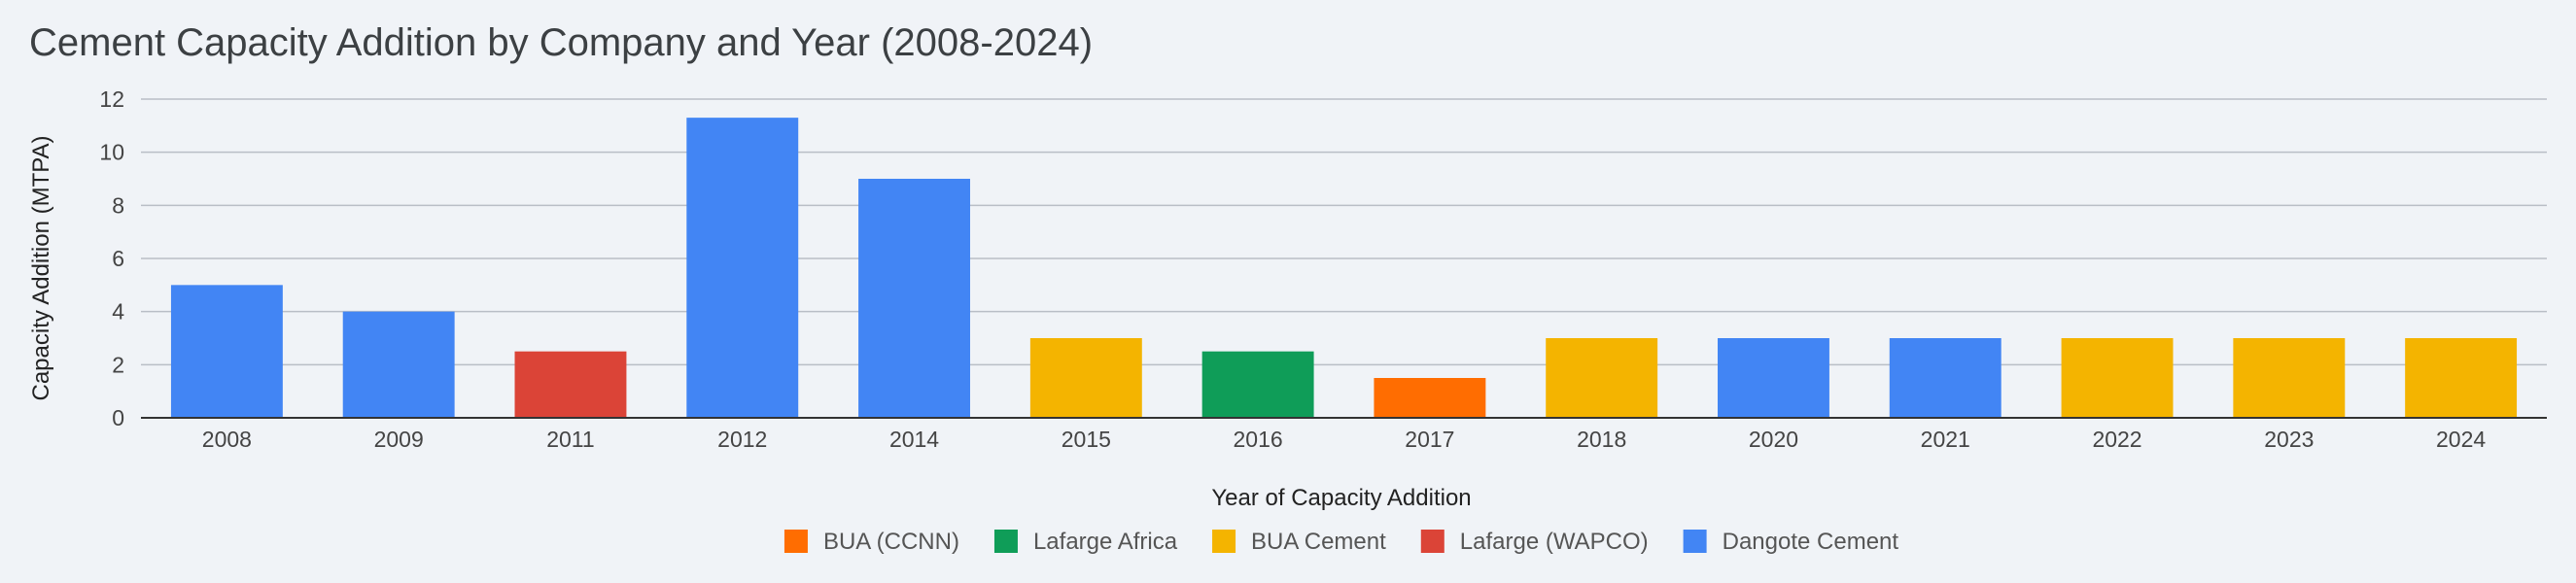  Describe the element at coordinates (742, 268) in the screenshot. I see `bar-2012` at that location.